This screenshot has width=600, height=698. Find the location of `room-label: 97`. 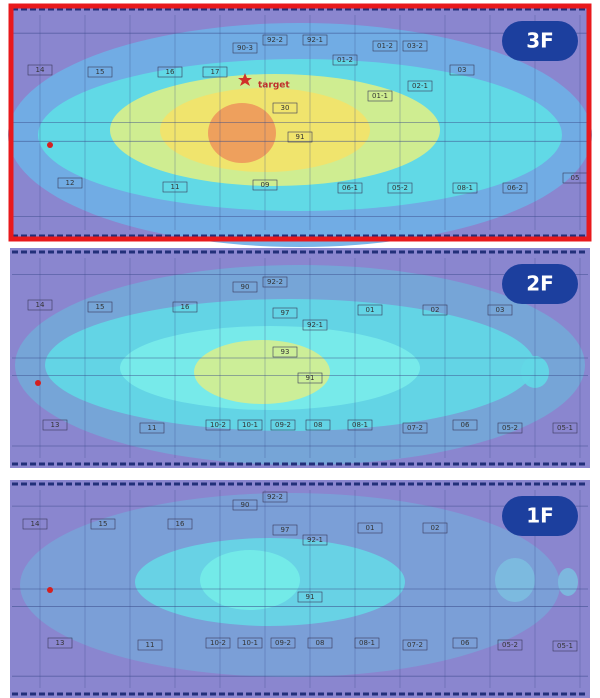

room-label: 97 is located at coordinates (285, 530).